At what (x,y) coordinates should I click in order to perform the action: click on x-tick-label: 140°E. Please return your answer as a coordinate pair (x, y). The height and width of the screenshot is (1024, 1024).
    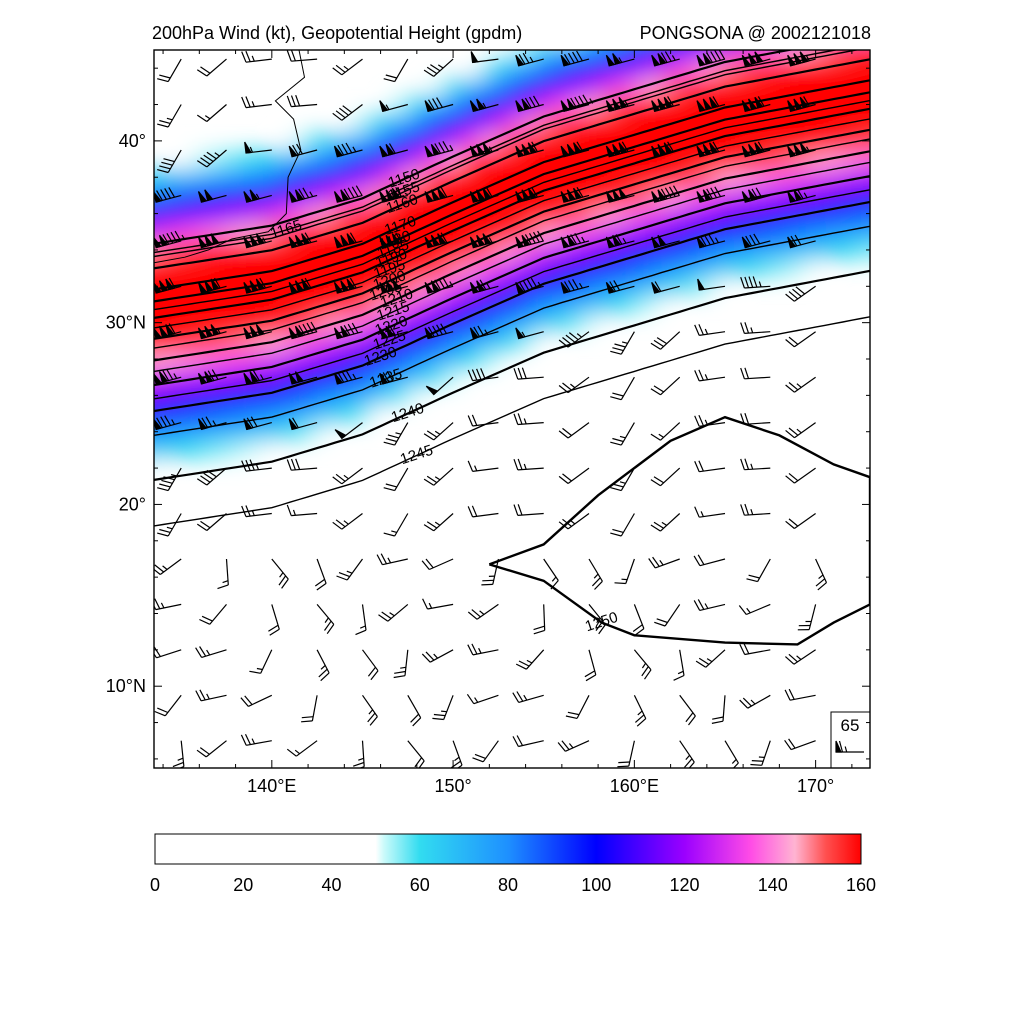
    Looking at the image, I should click on (271, 786).